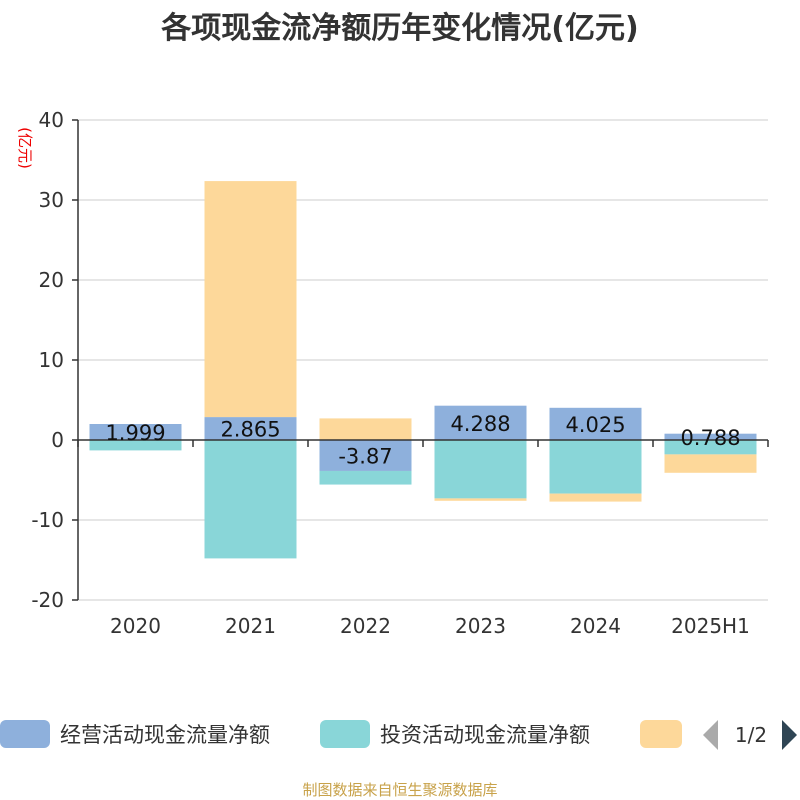  Describe the element at coordinates (595, 626) in the screenshot. I see `x-tick-label: 2024` at that location.